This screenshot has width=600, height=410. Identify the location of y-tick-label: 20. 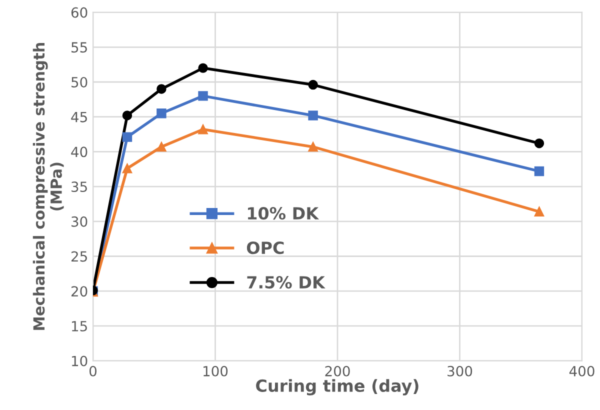
(79, 291).